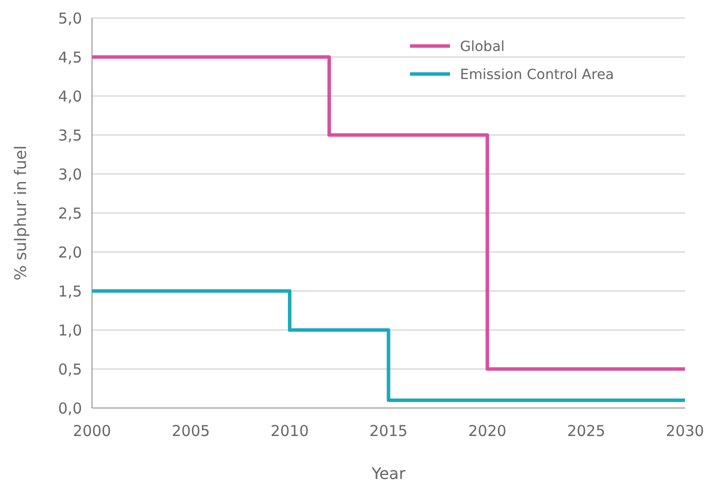 The height and width of the screenshot is (489, 705). I want to click on y-tick-label: 0,5, so click(70, 369).